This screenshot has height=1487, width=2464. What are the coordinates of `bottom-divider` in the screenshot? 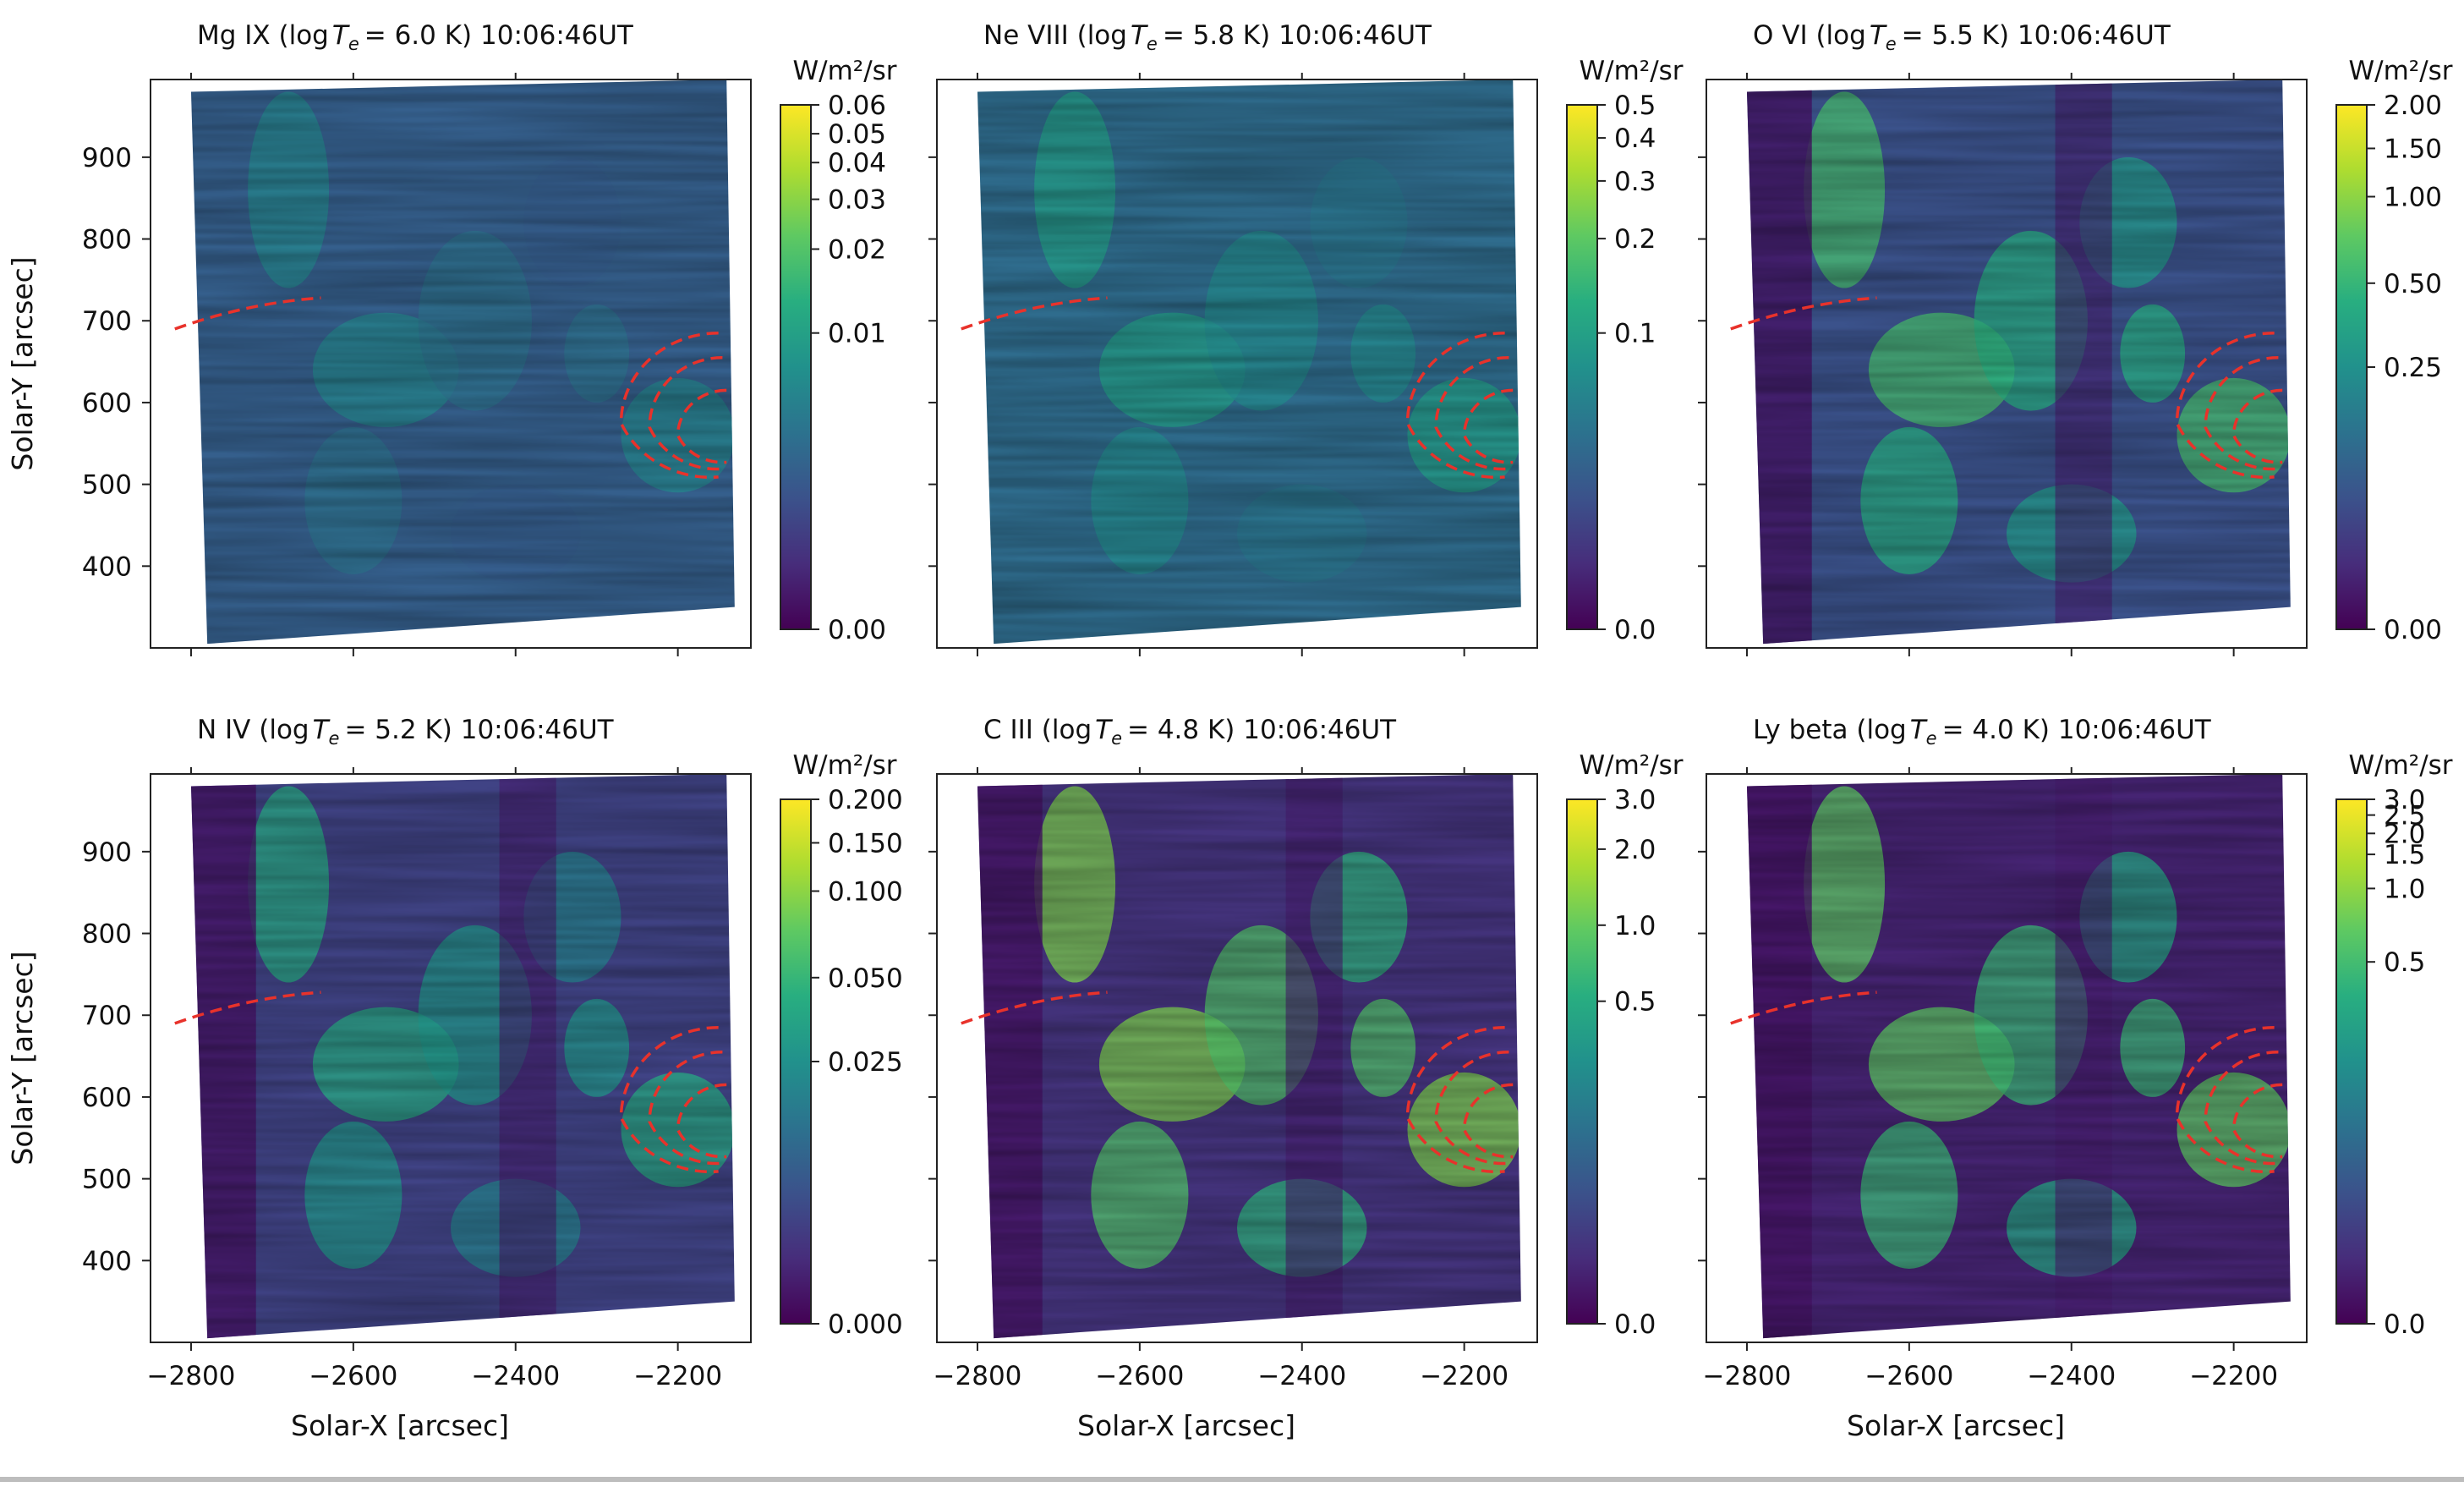 It's located at (1232, 1479).